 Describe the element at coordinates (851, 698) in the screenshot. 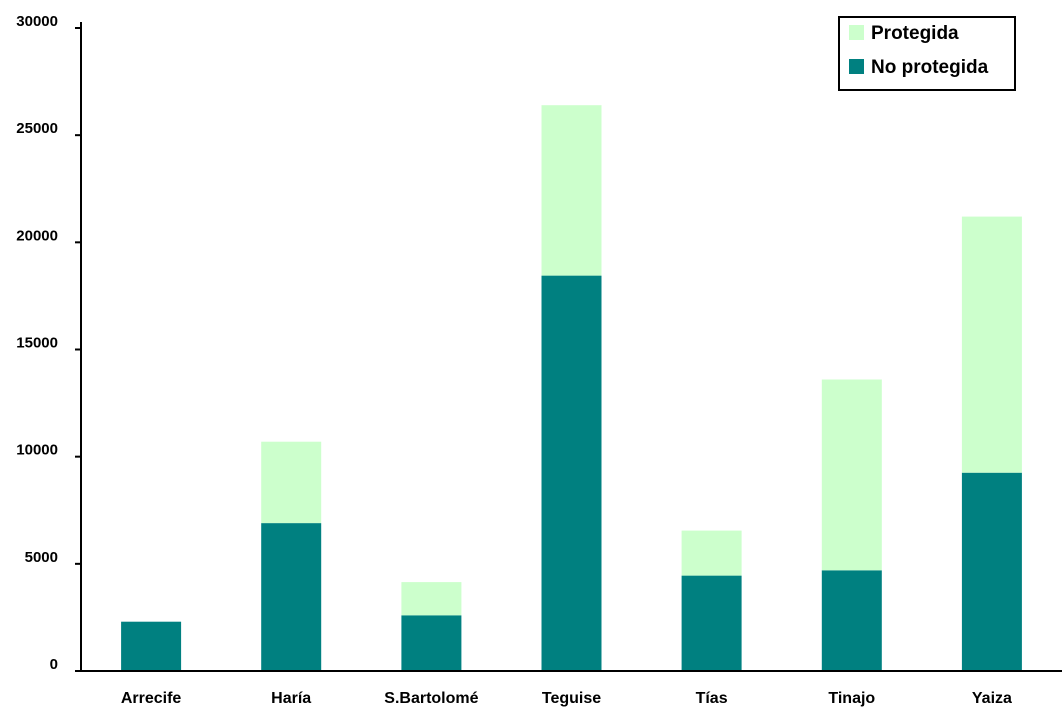

I see `x-tick-label: Tinajo` at that location.